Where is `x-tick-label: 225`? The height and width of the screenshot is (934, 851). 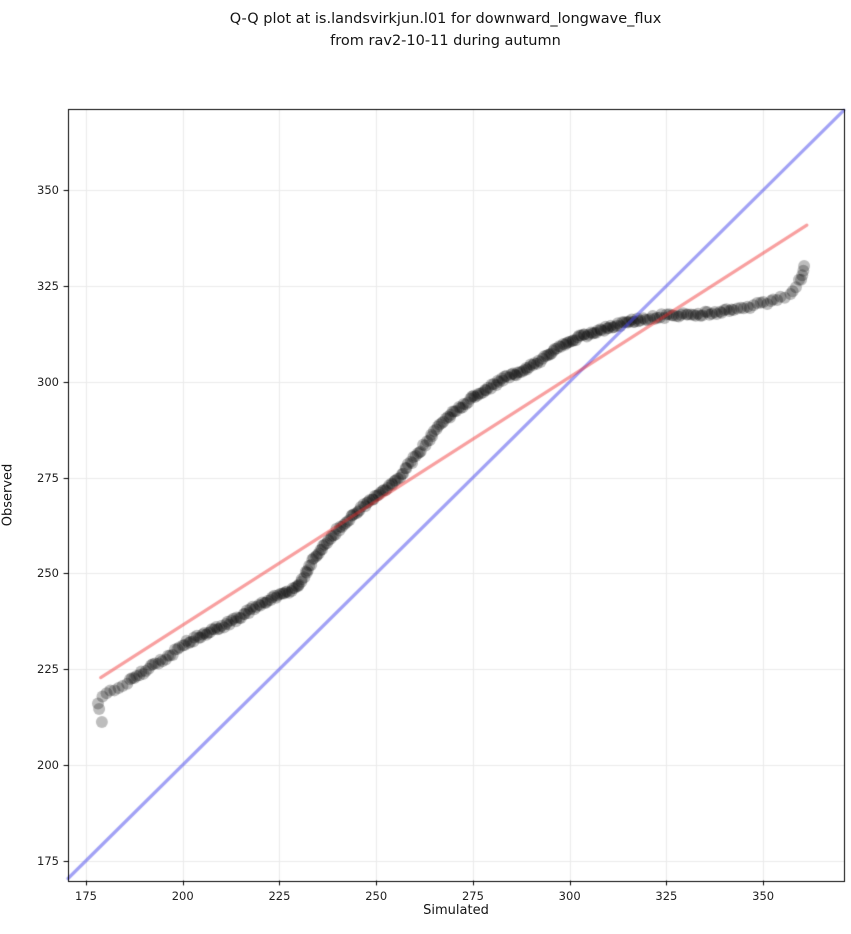
x-tick-label: 225 is located at coordinates (279, 896).